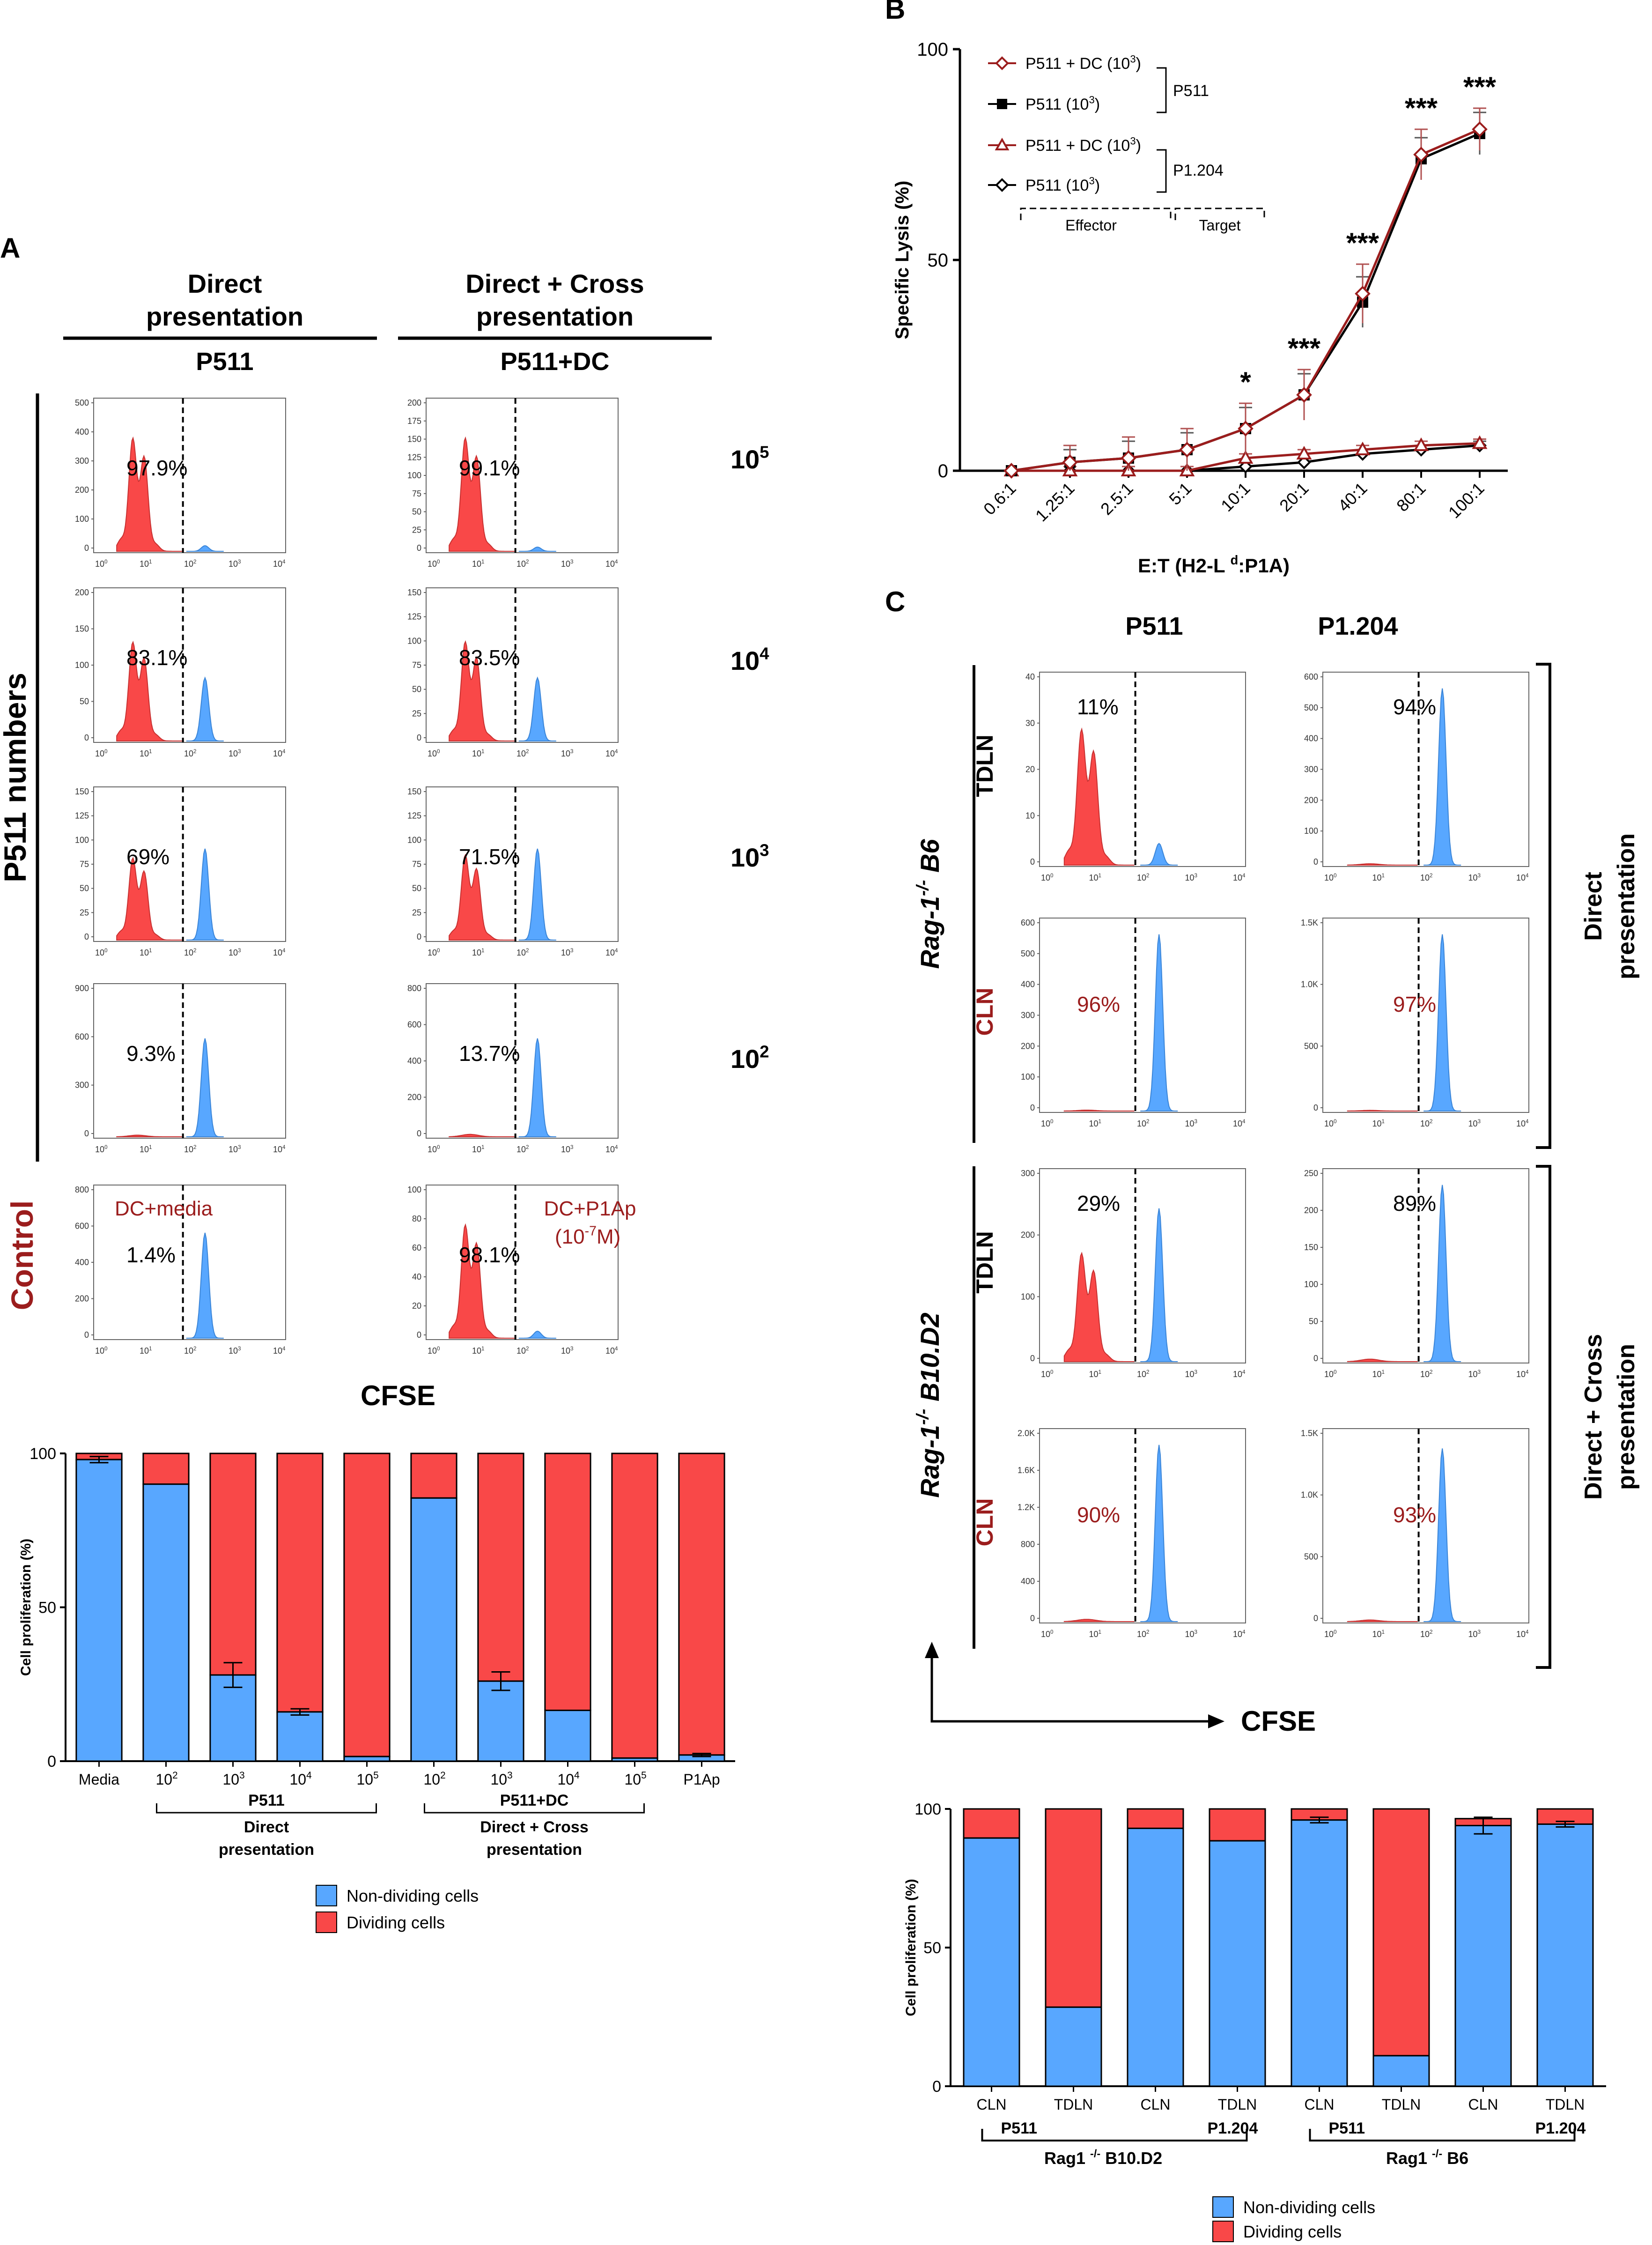 This screenshot has width=1652, height=2245. What do you see at coordinates (1216, 1721) in the screenshot?
I see `c-axis-arrow-right` at bounding box center [1216, 1721].